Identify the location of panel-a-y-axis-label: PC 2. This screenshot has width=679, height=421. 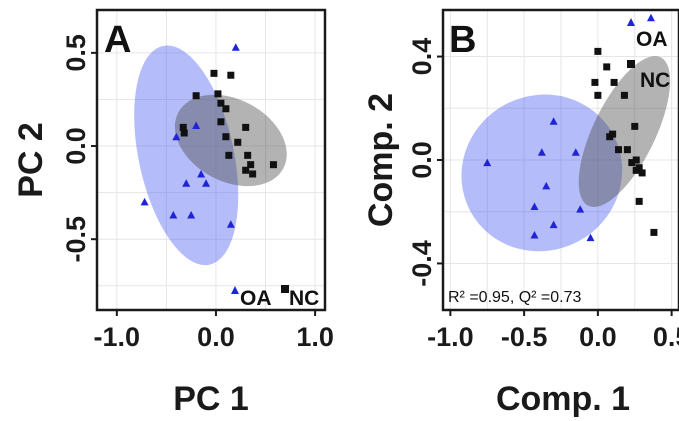
(31, 160).